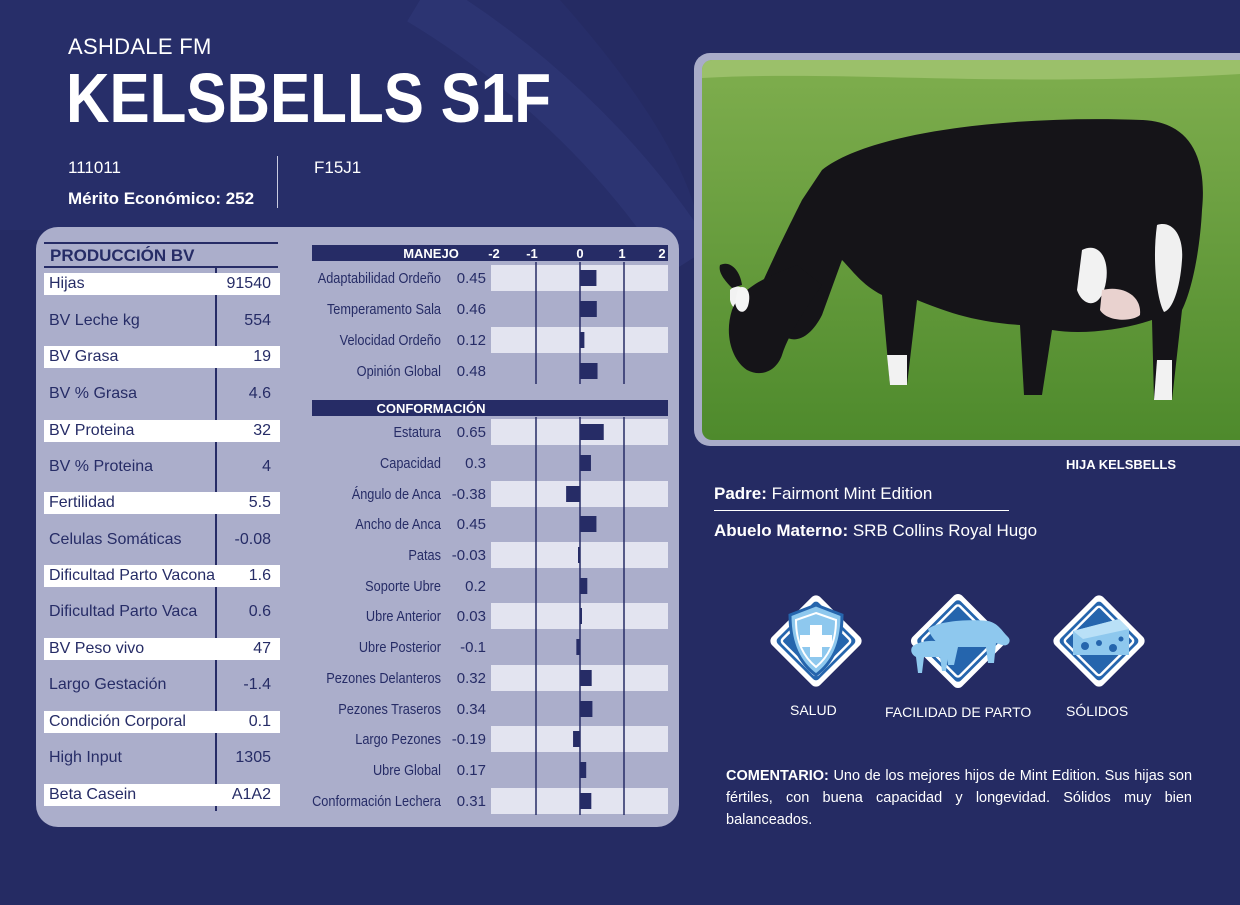 The width and height of the screenshot is (1240, 905). I want to click on production-label: Fertilidad, so click(82, 502).